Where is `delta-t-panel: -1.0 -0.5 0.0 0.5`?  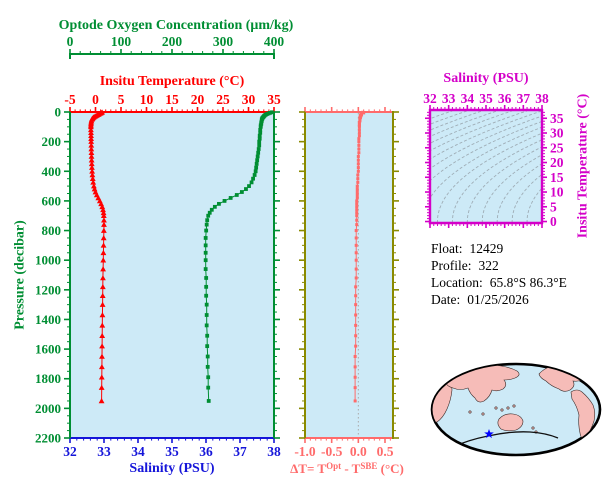 delta-t-panel: -1.0 -0.5 0.0 0.5 is located at coordinates (346, 283).